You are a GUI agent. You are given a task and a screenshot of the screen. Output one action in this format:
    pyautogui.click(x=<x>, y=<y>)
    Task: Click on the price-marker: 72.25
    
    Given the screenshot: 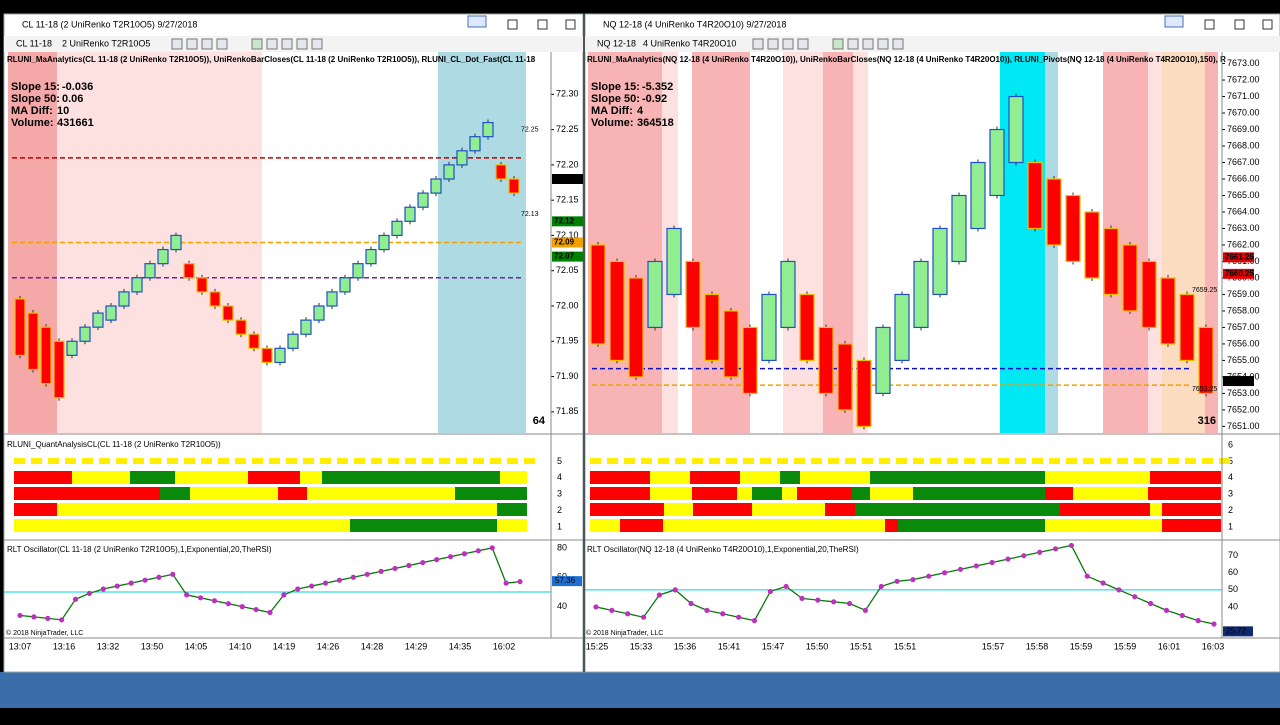 What is the action you would take?
    pyautogui.click(x=530, y=129)
    